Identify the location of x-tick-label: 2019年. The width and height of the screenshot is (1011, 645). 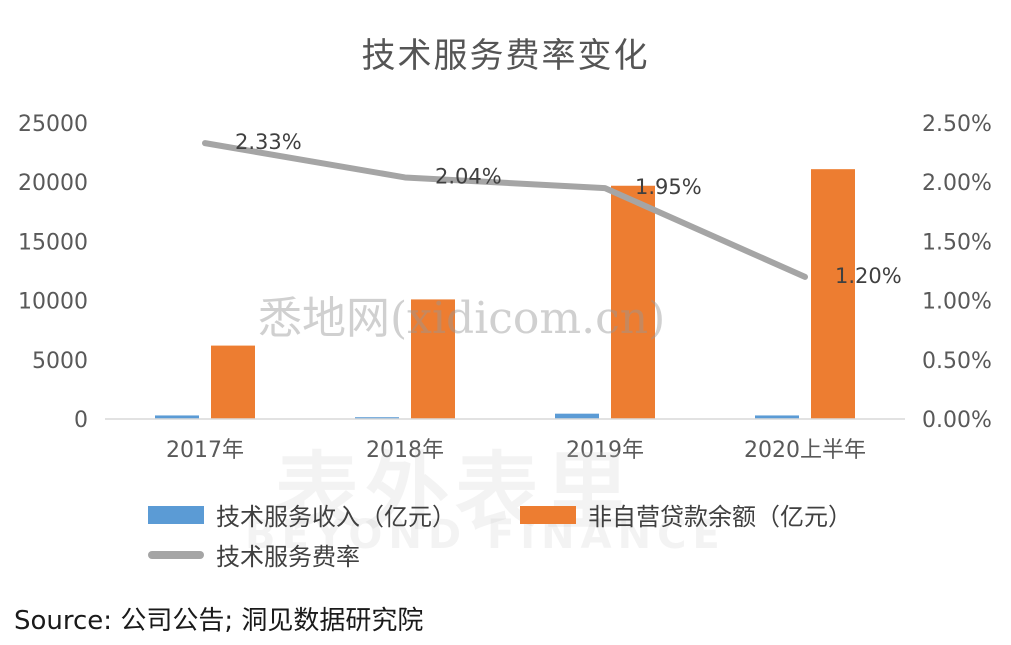
(605, 450).